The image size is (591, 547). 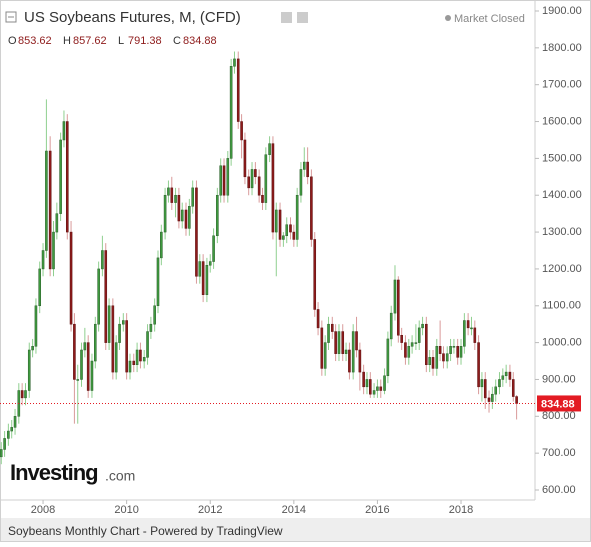 What do you see at coordinates (559, 403) in the screenshot?
I see `last-price-box` at bounding box center [559, 403].